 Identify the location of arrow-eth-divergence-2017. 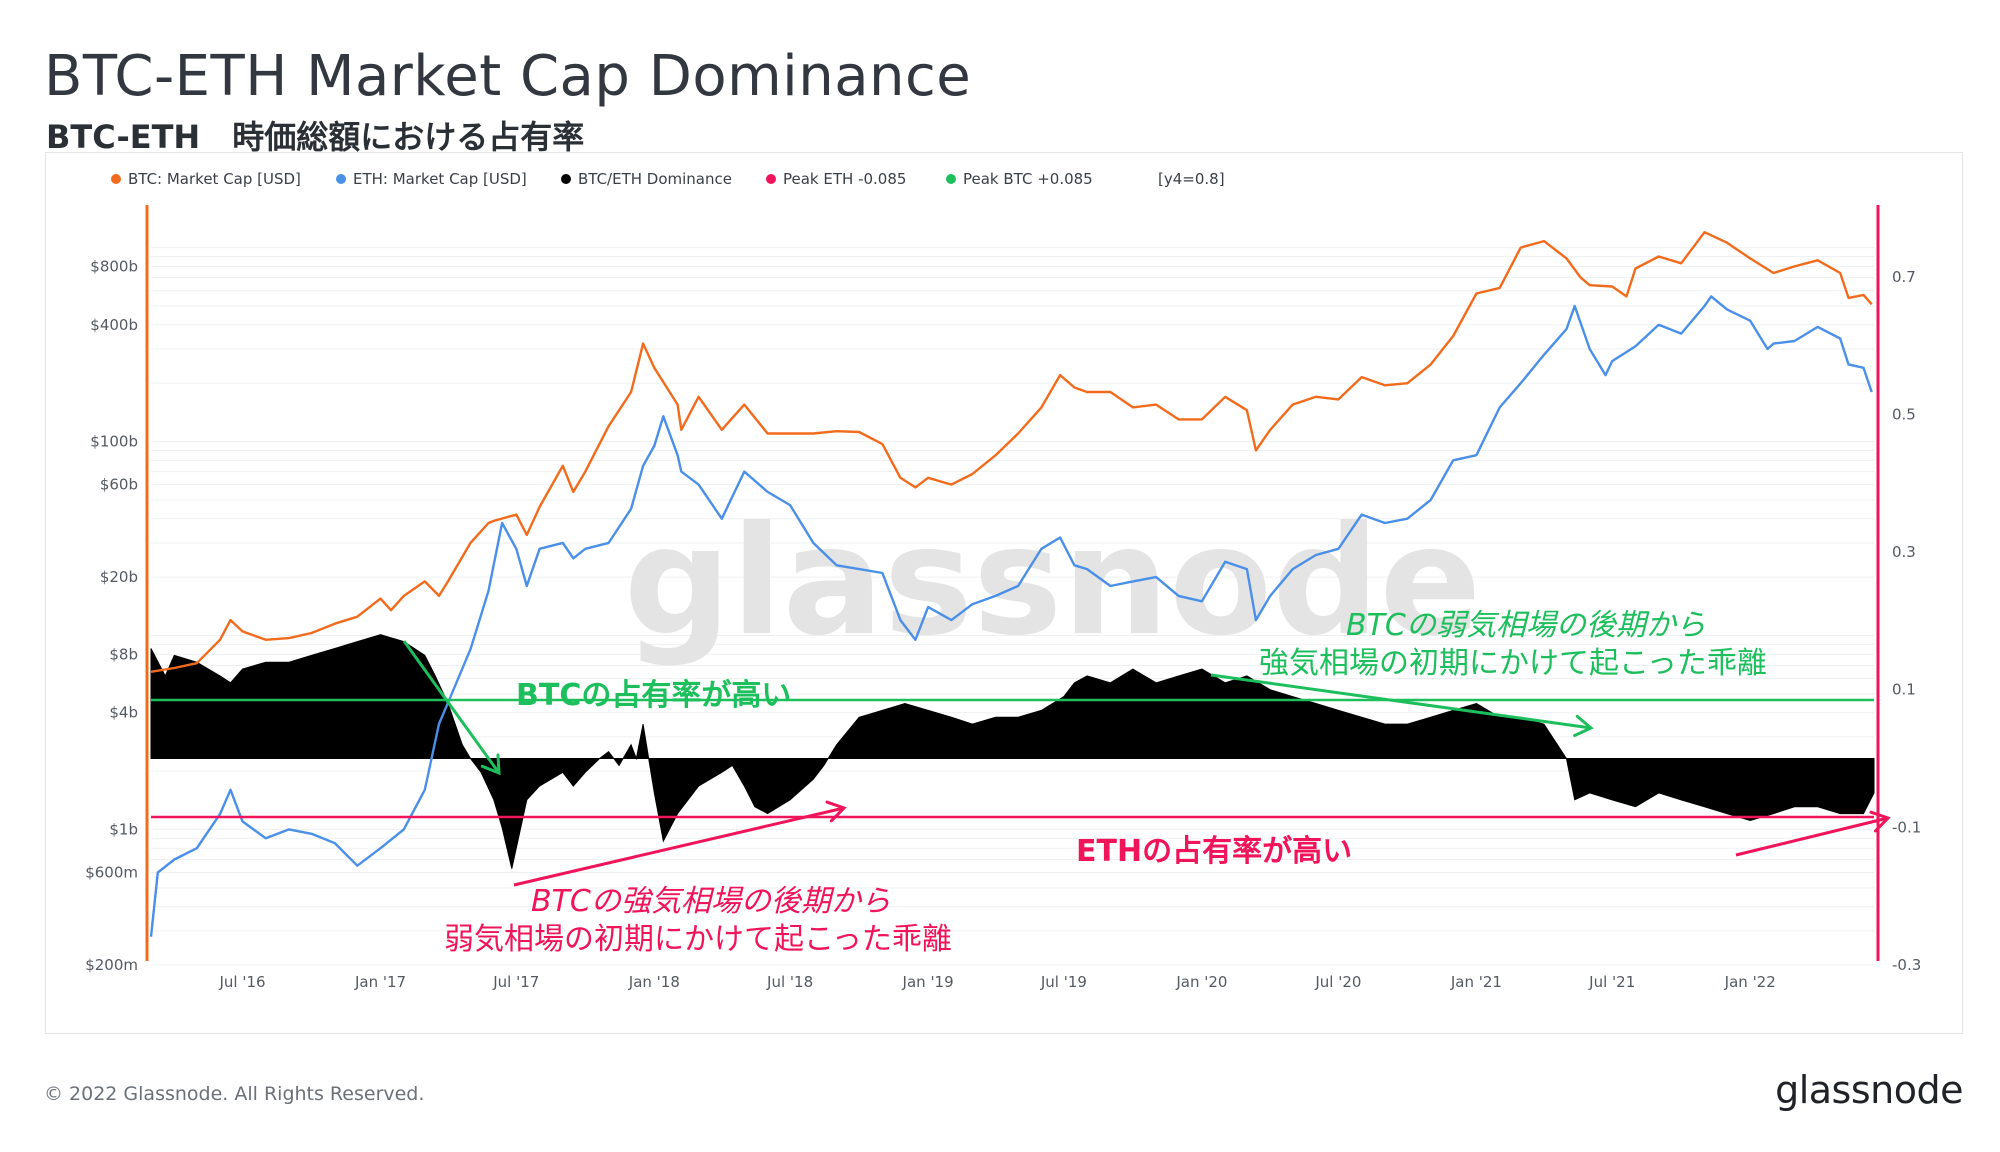
(680, 843).